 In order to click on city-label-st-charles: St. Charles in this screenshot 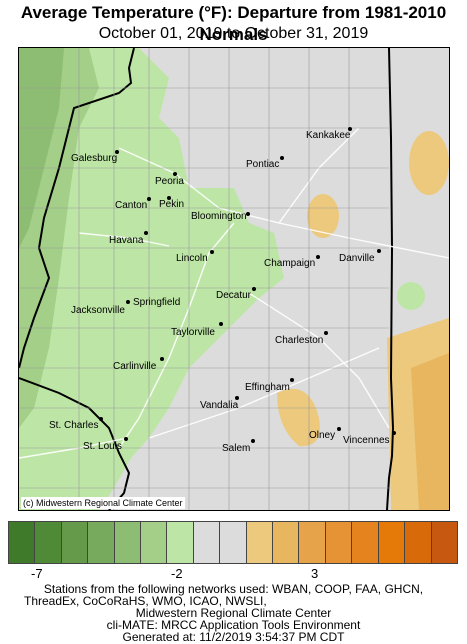, I will do `click(74, 425)`.